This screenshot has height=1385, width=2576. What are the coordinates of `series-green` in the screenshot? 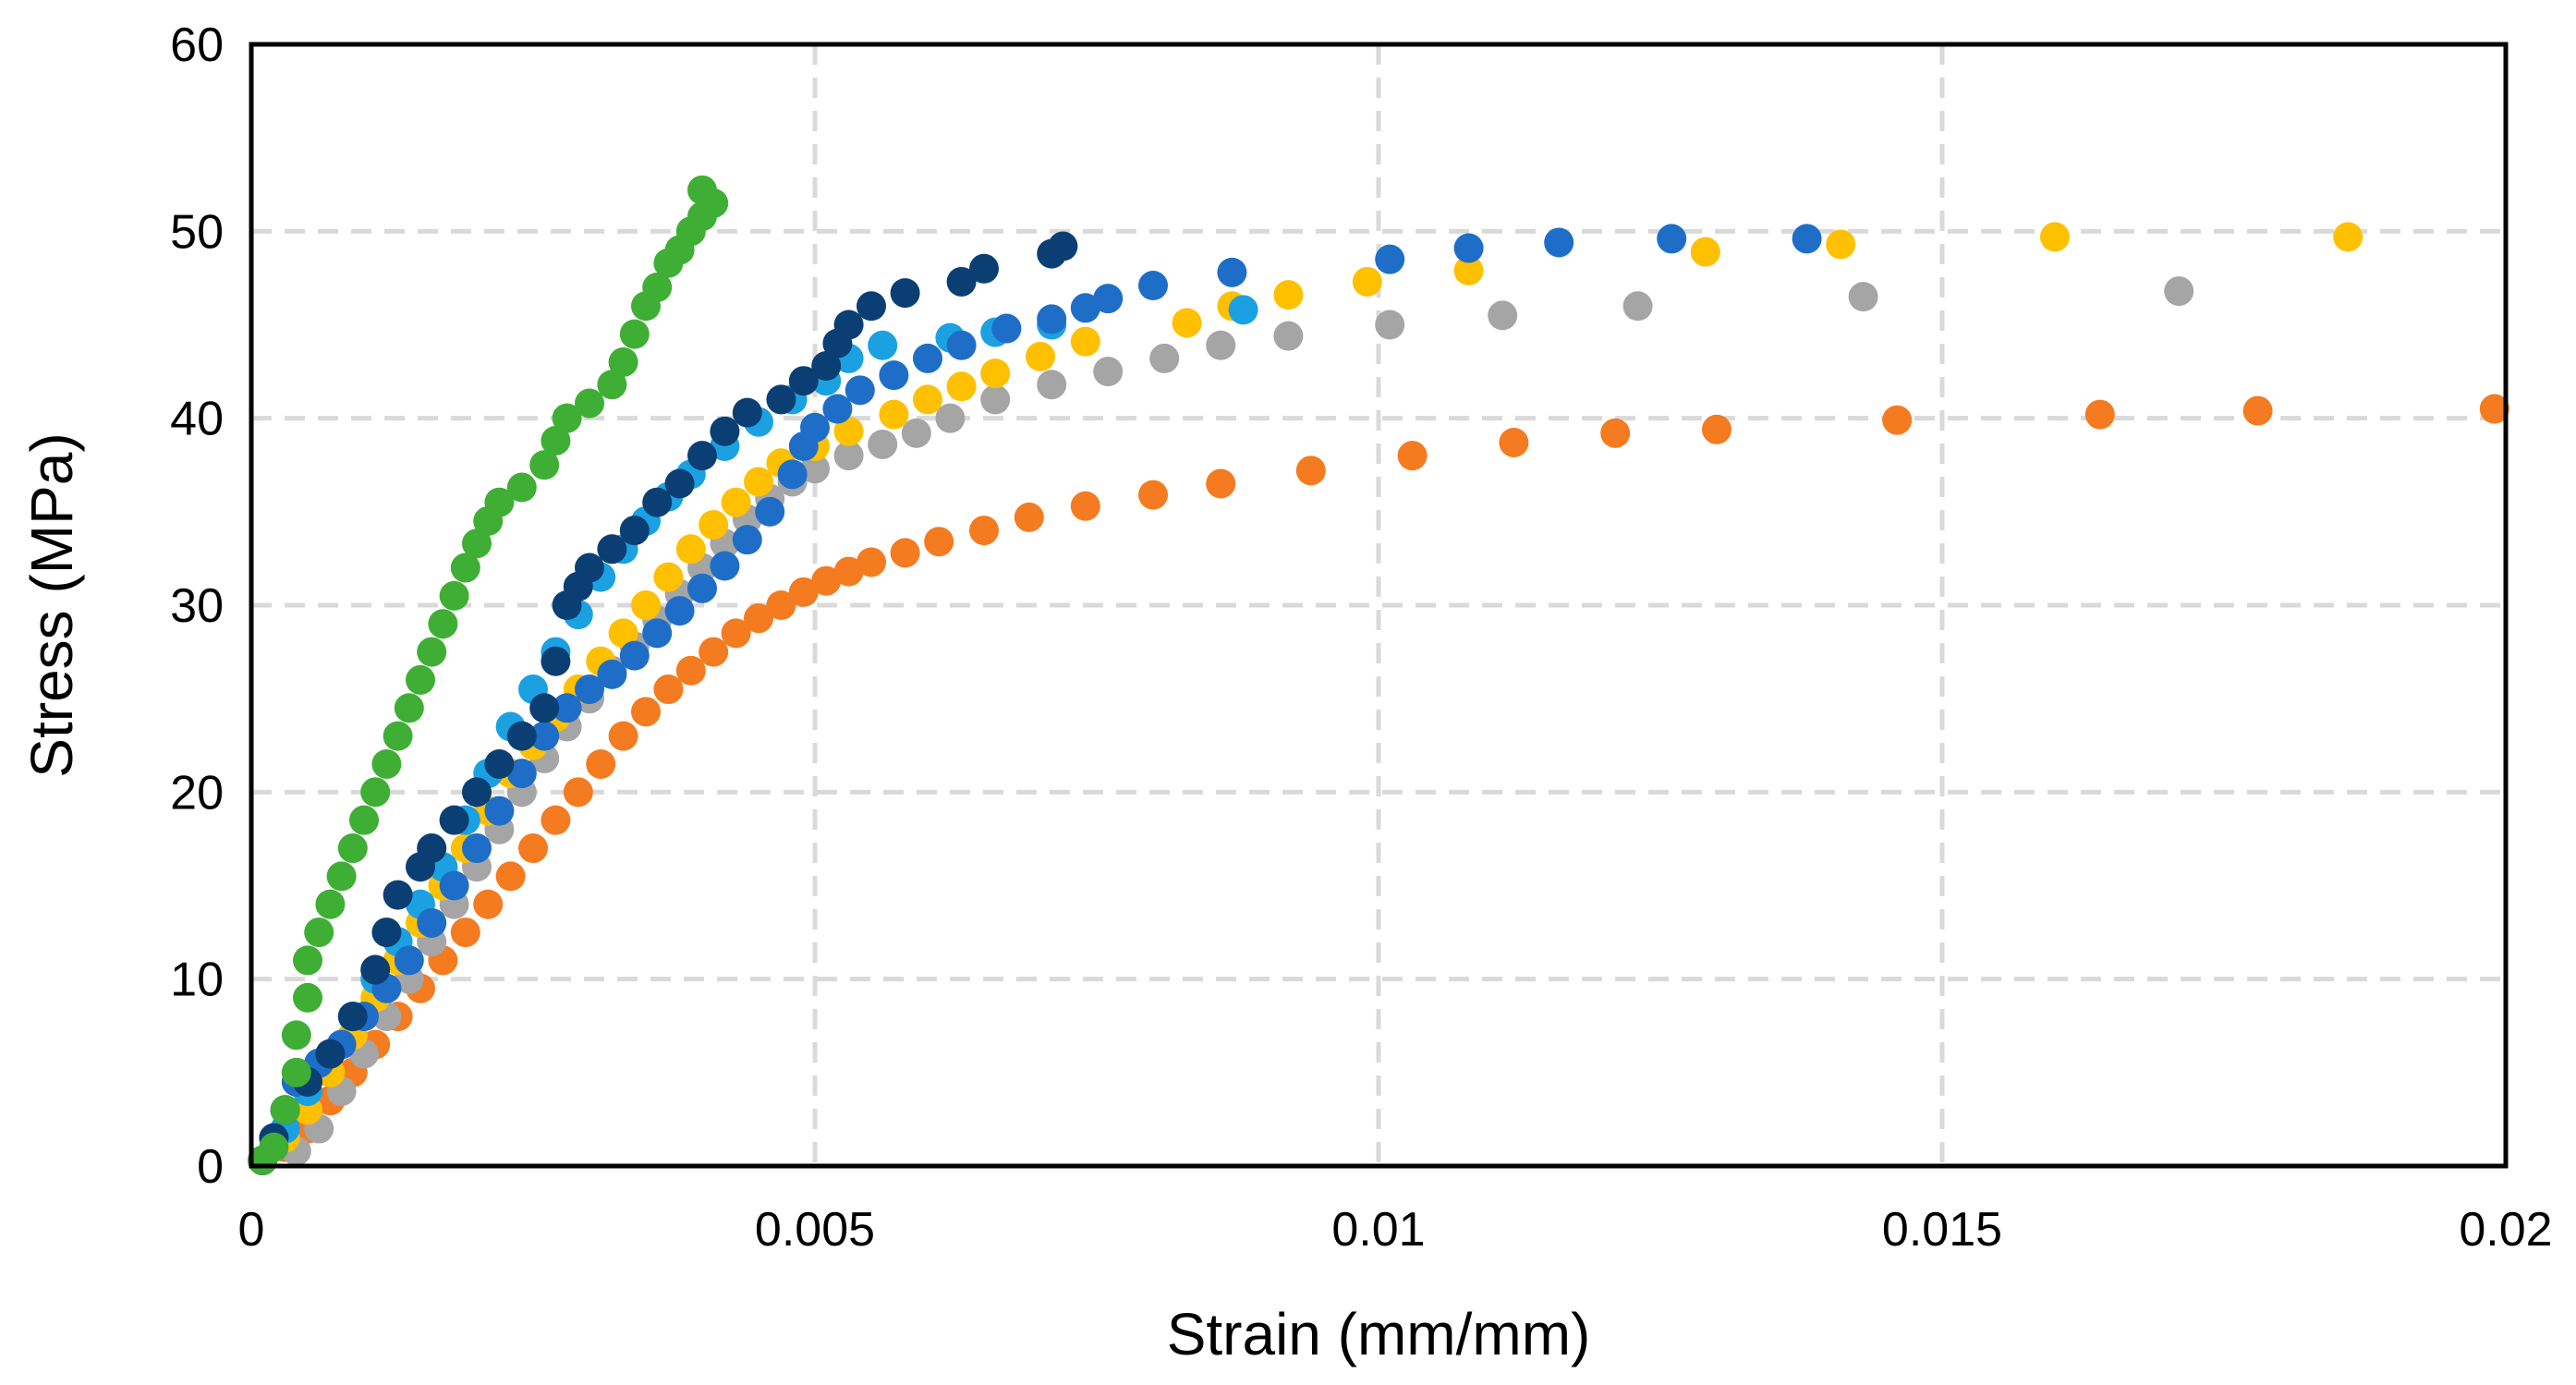 It's located at (489, 675).